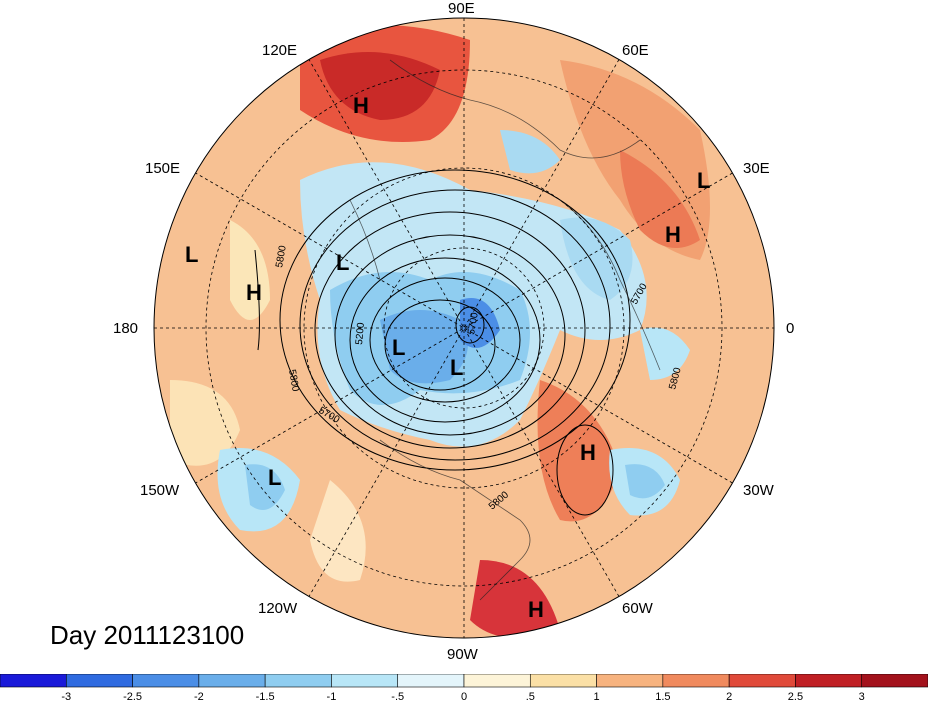 Image resolution: width=928 pixels, height=702 pixels. I want to click on colorbar-tick-label: 3, so click(862, 696).